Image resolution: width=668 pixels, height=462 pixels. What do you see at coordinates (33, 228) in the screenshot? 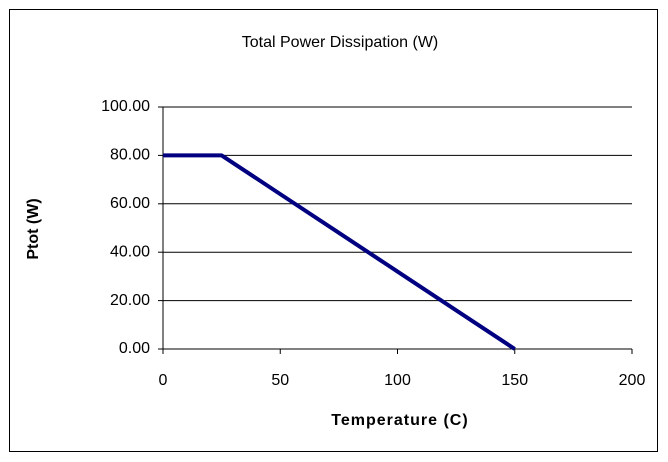
I see `y-axis-label: Ptot (W)` at bounding box center [33, 228].